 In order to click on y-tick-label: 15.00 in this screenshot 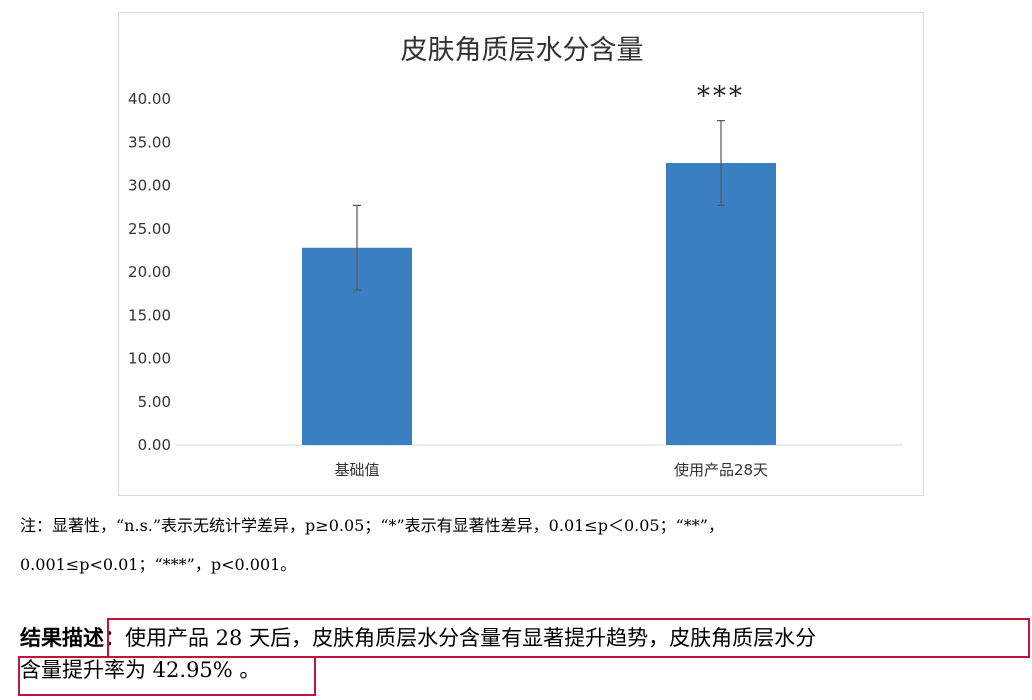, I will do `click(149, 315)`.